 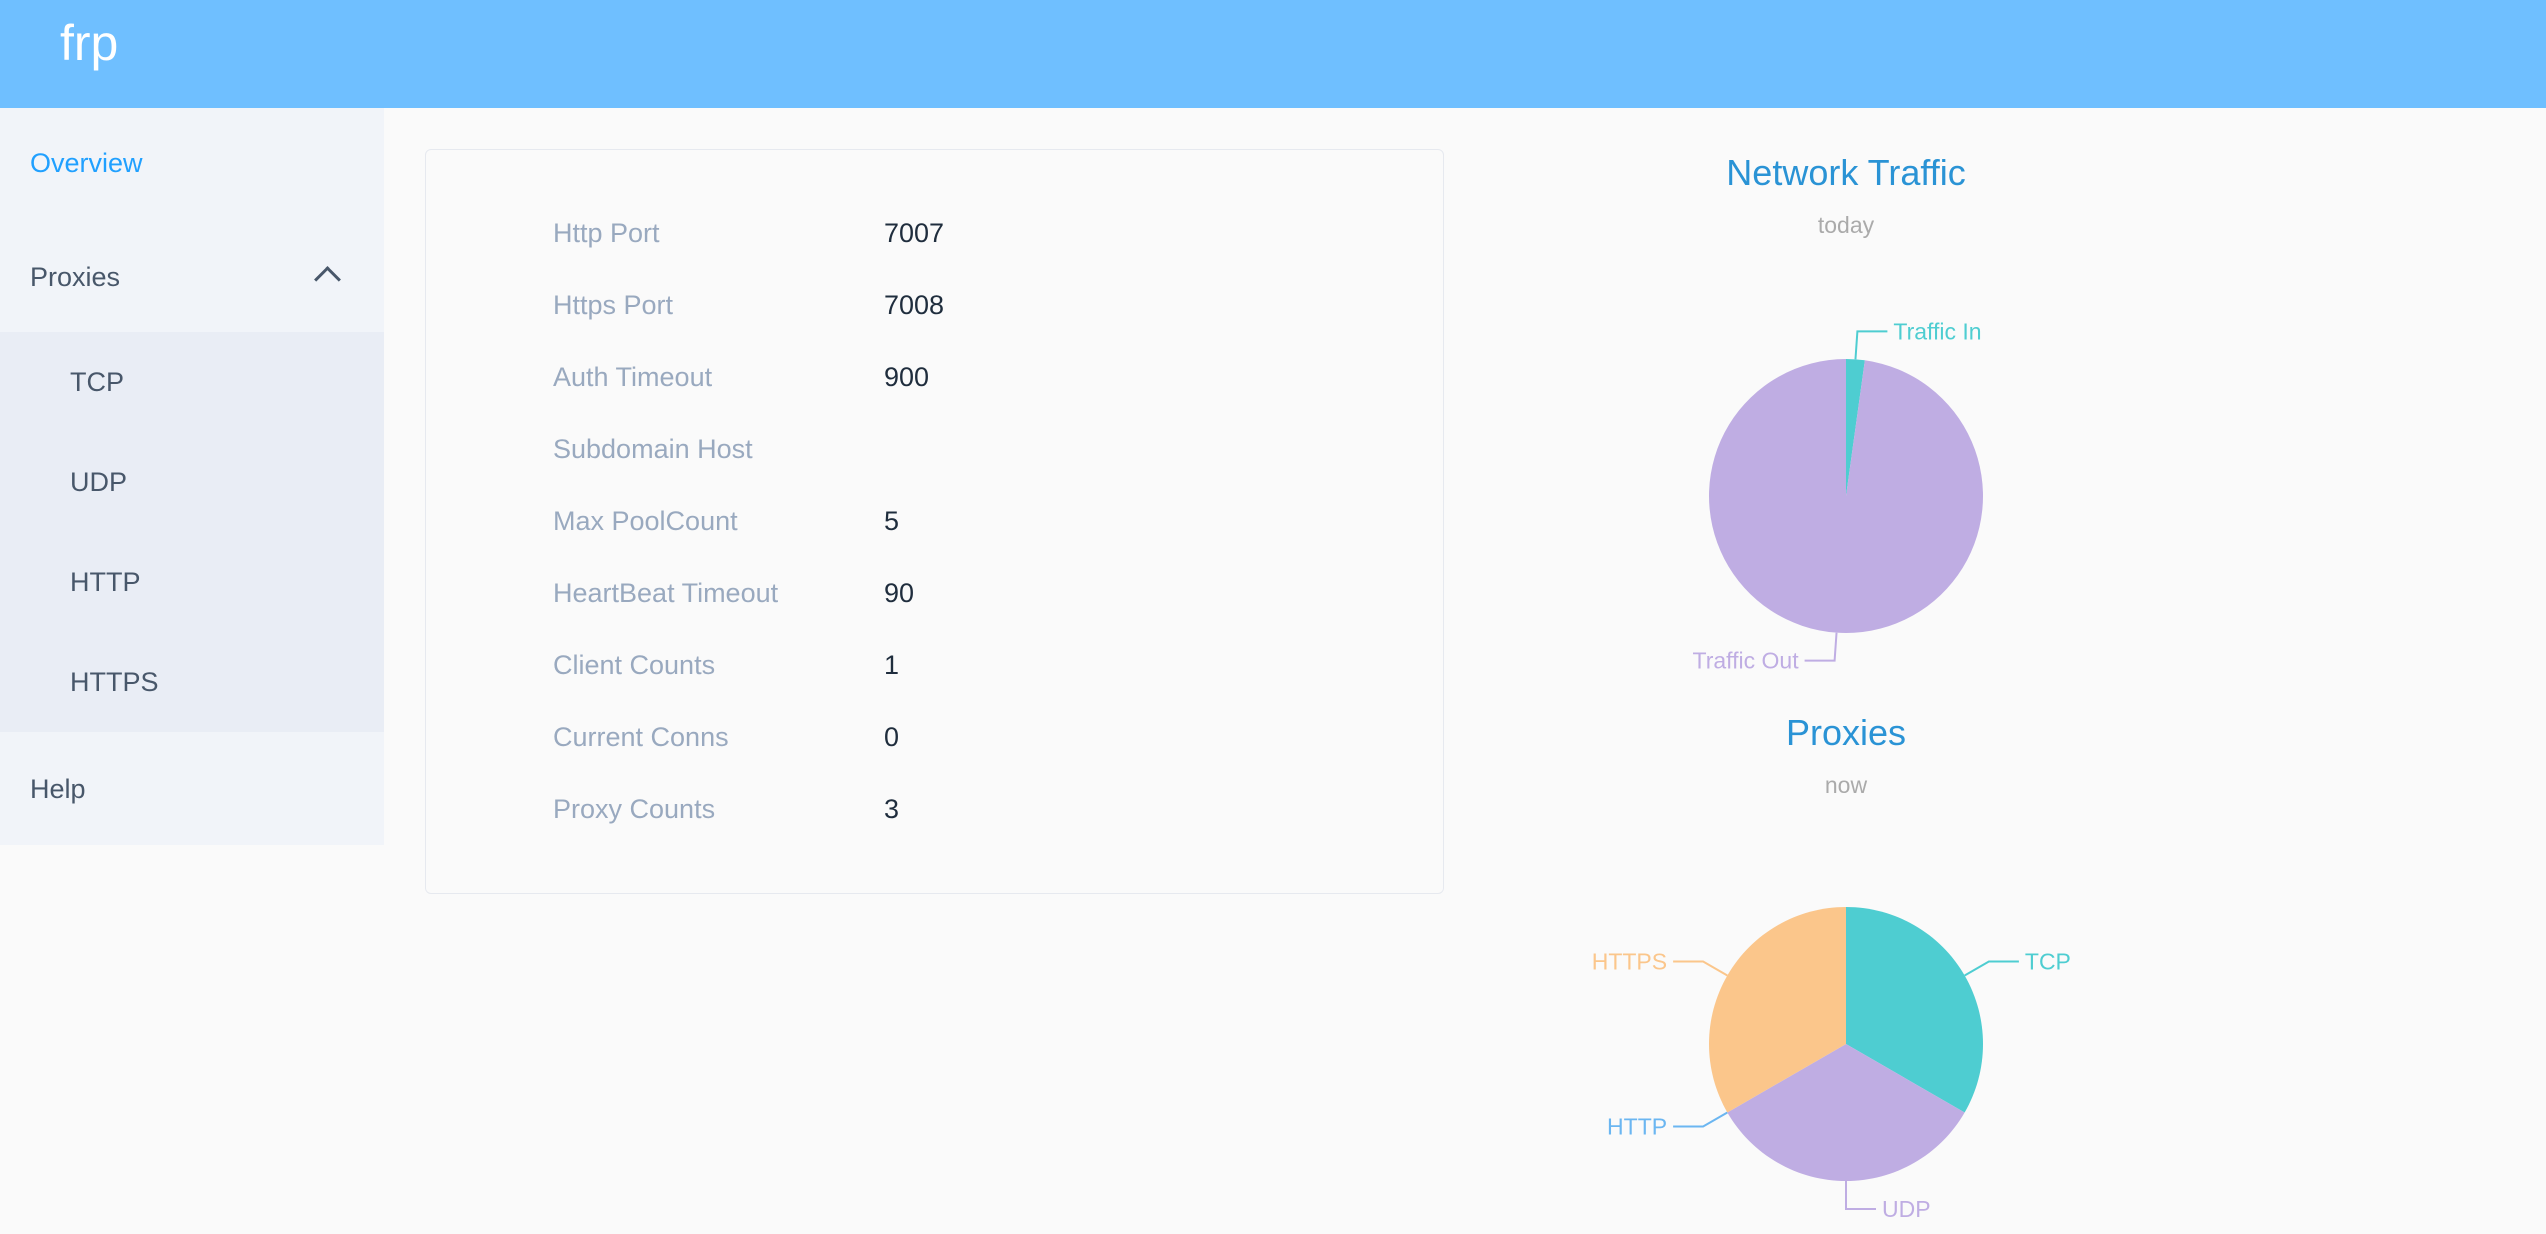 I want to click on info-label: Proxy Counts, so click(x=634, y=809).